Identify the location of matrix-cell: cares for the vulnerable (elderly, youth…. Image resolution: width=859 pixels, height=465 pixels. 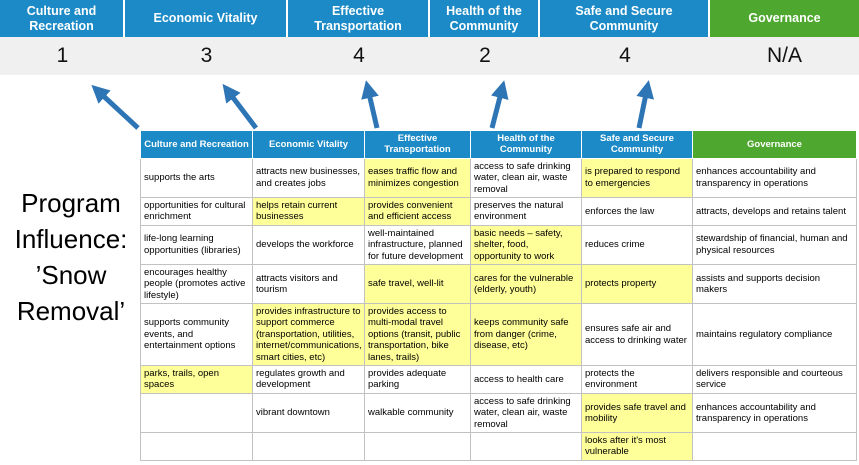
(526, 284).